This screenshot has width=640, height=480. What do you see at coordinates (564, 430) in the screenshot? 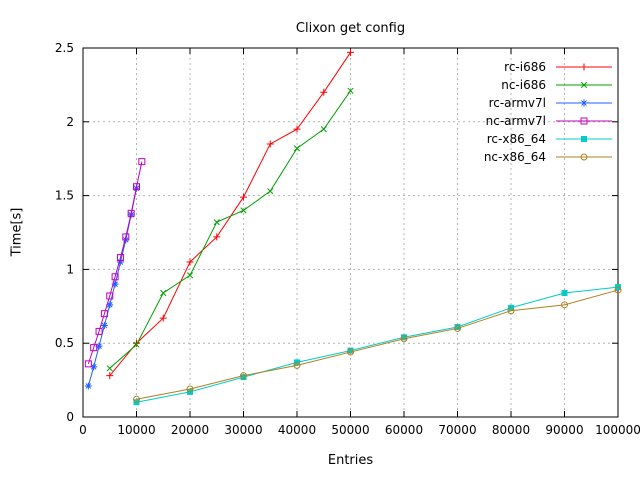
I see `x-tick-label: 90000` at bounding box center [564, 430].